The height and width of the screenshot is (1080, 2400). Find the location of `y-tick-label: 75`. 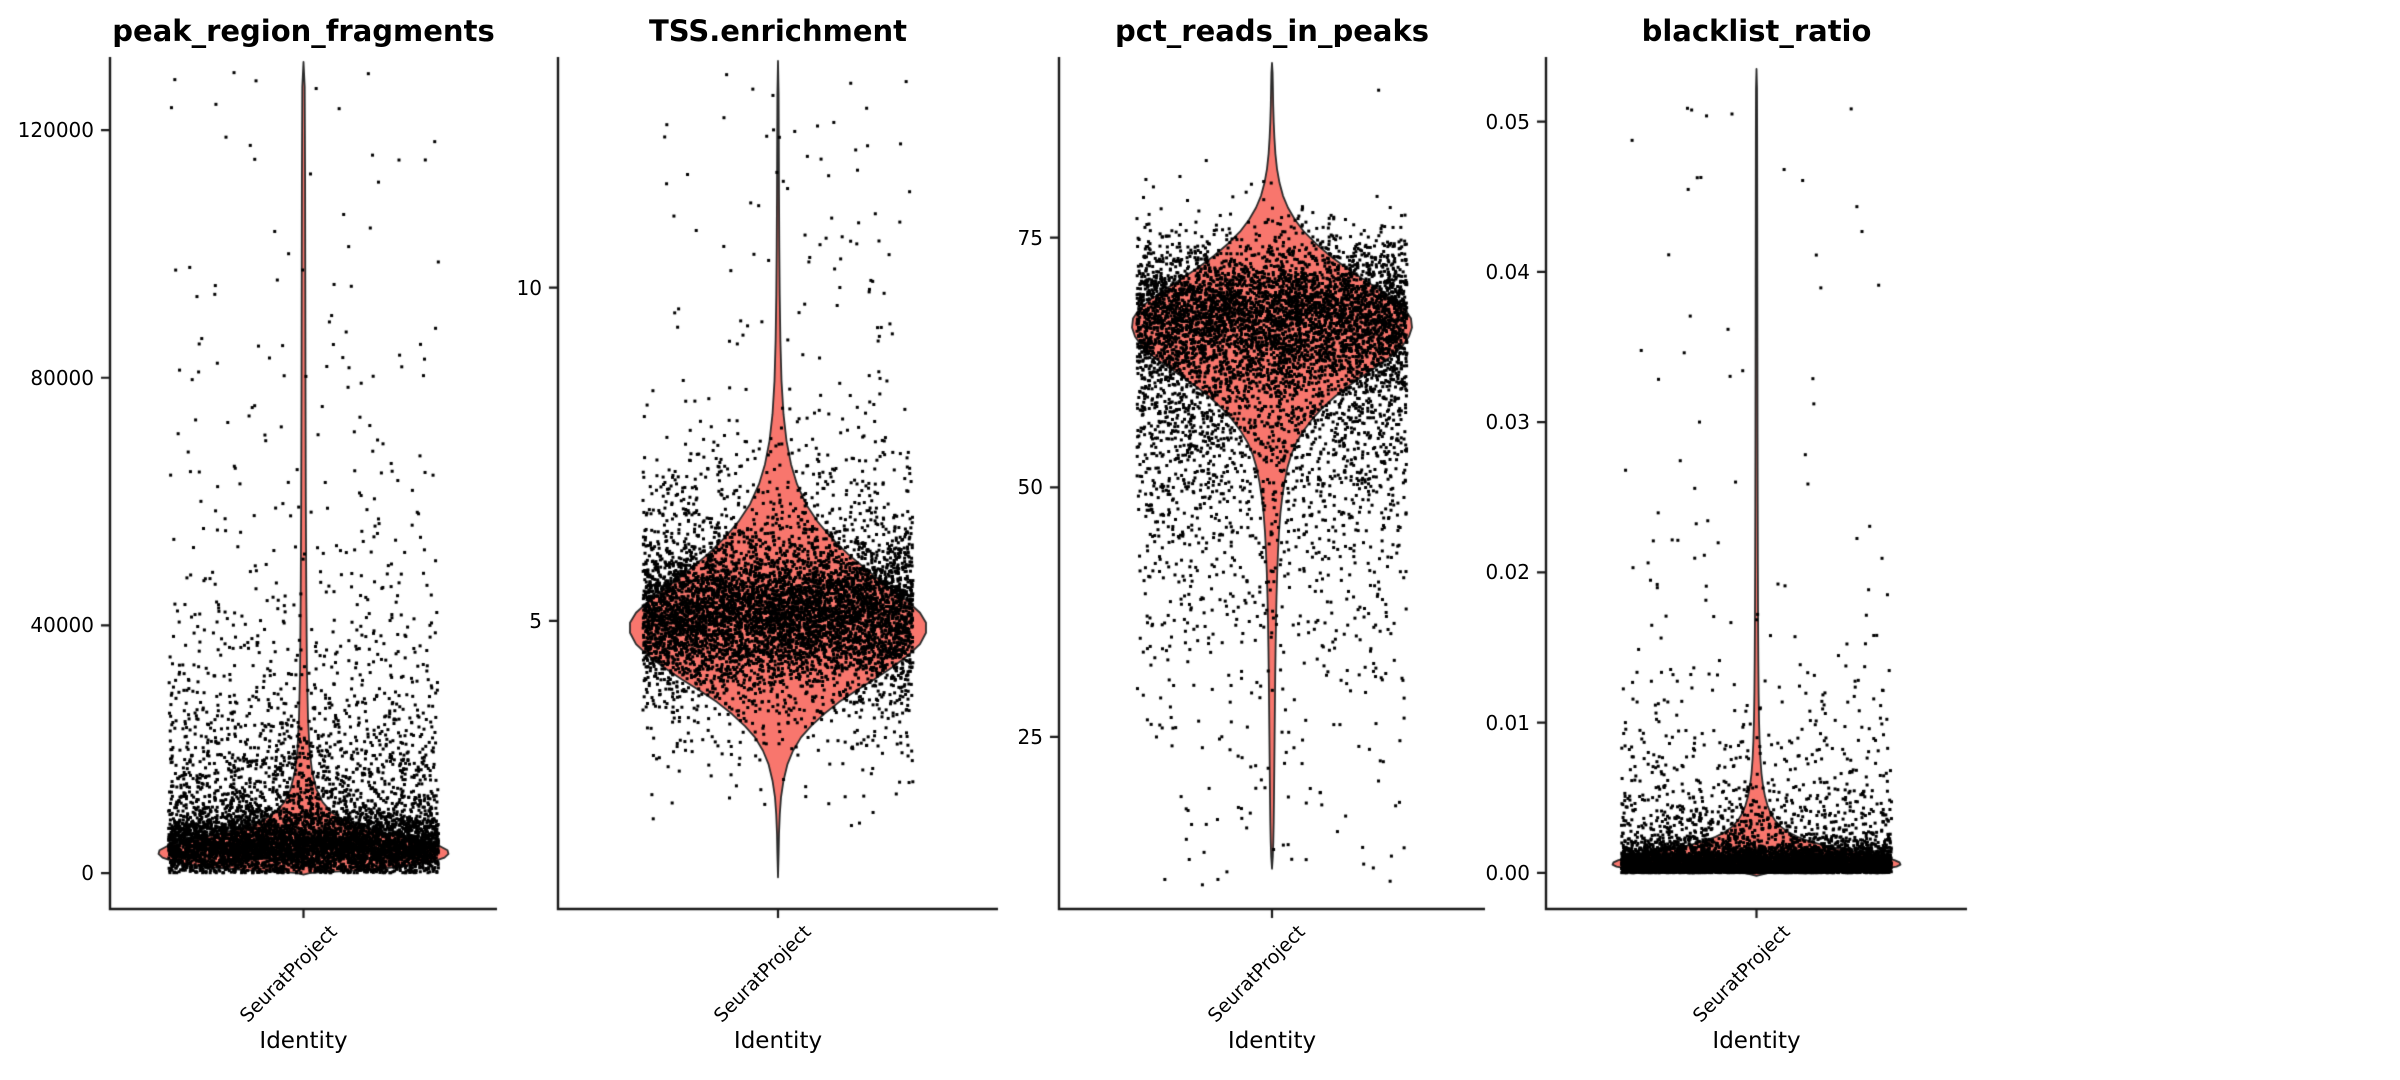

y-tick-label: 75 is located at coordinates (1030, 237).